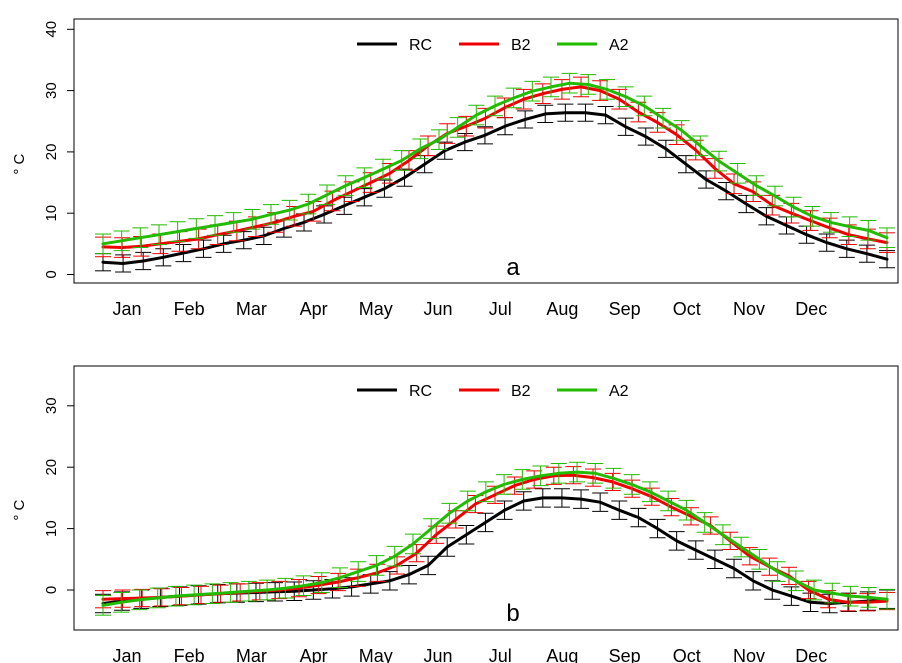  Describe the element at coordinates (749, 654) in the screenshot. I see `panel-b-month-label: Nov` at that location.